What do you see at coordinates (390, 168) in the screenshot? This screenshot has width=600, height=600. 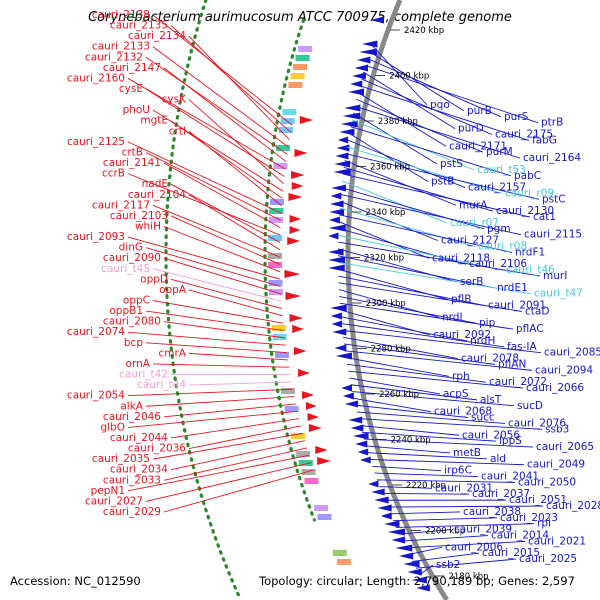 I see `ruler-label: 2360 kbp` at bounding box center [390, 168].